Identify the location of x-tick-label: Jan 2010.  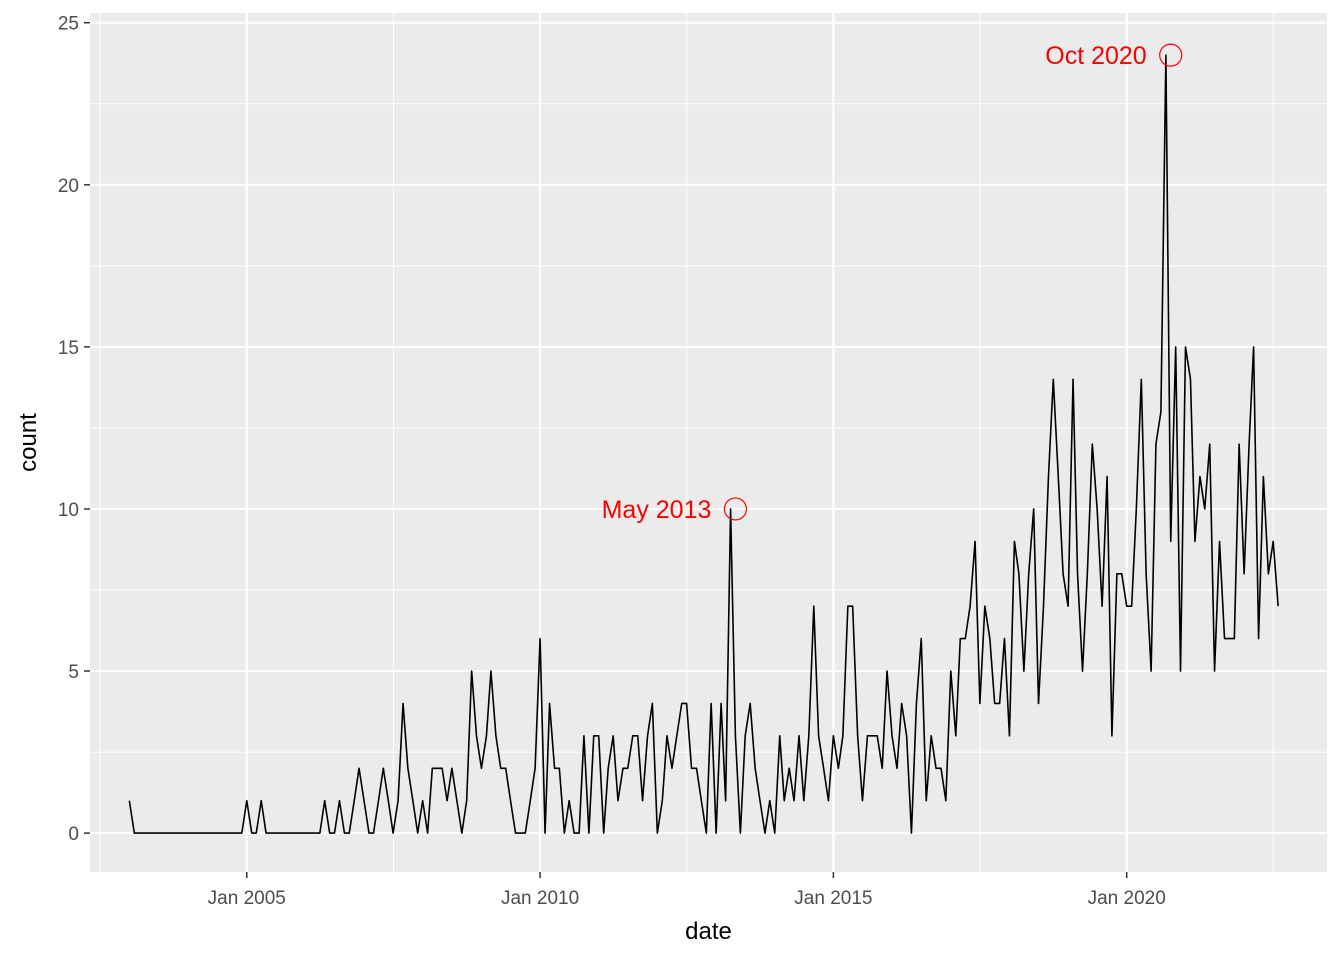
(540, 898).